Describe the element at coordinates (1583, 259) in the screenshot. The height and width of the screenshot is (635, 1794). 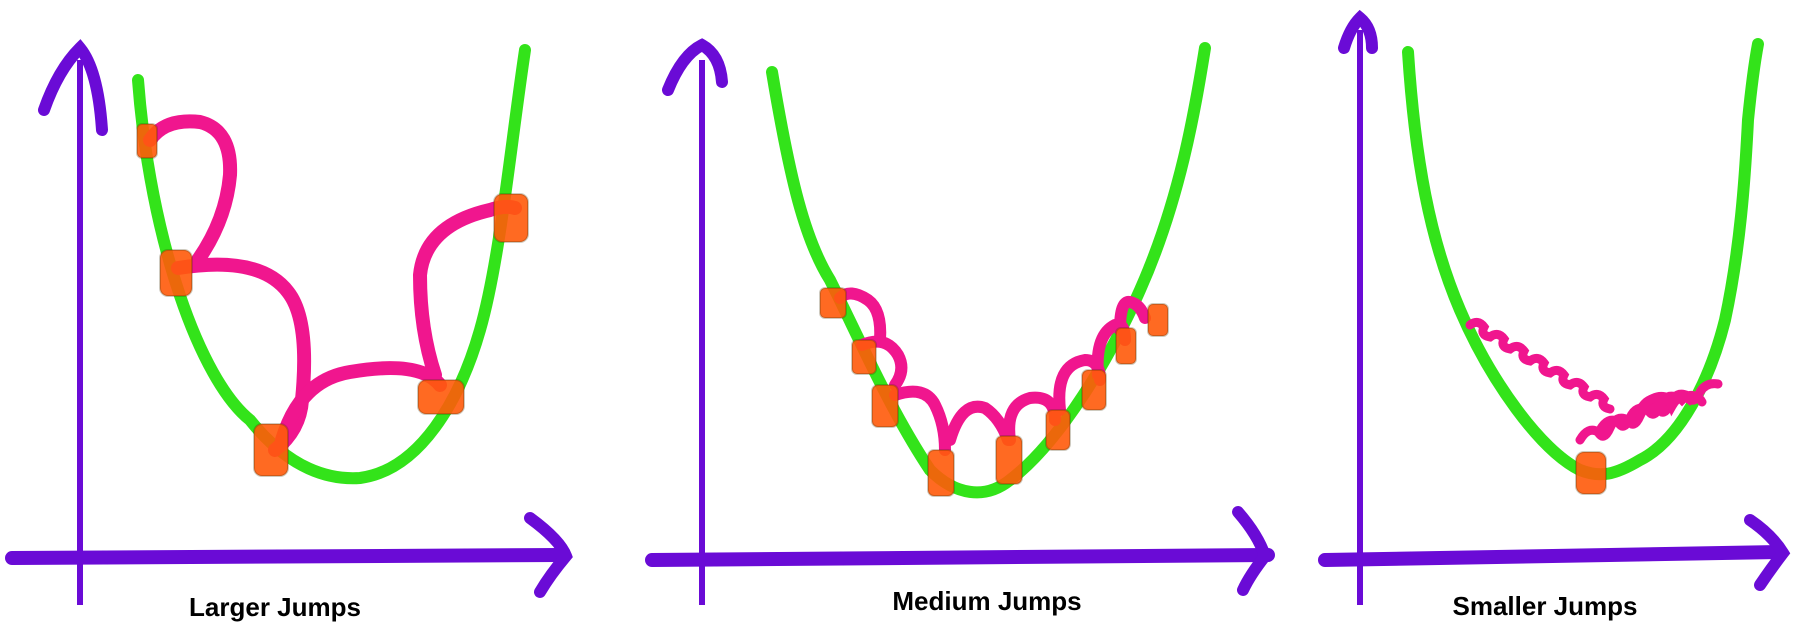
I see `loss-curve` at that location.